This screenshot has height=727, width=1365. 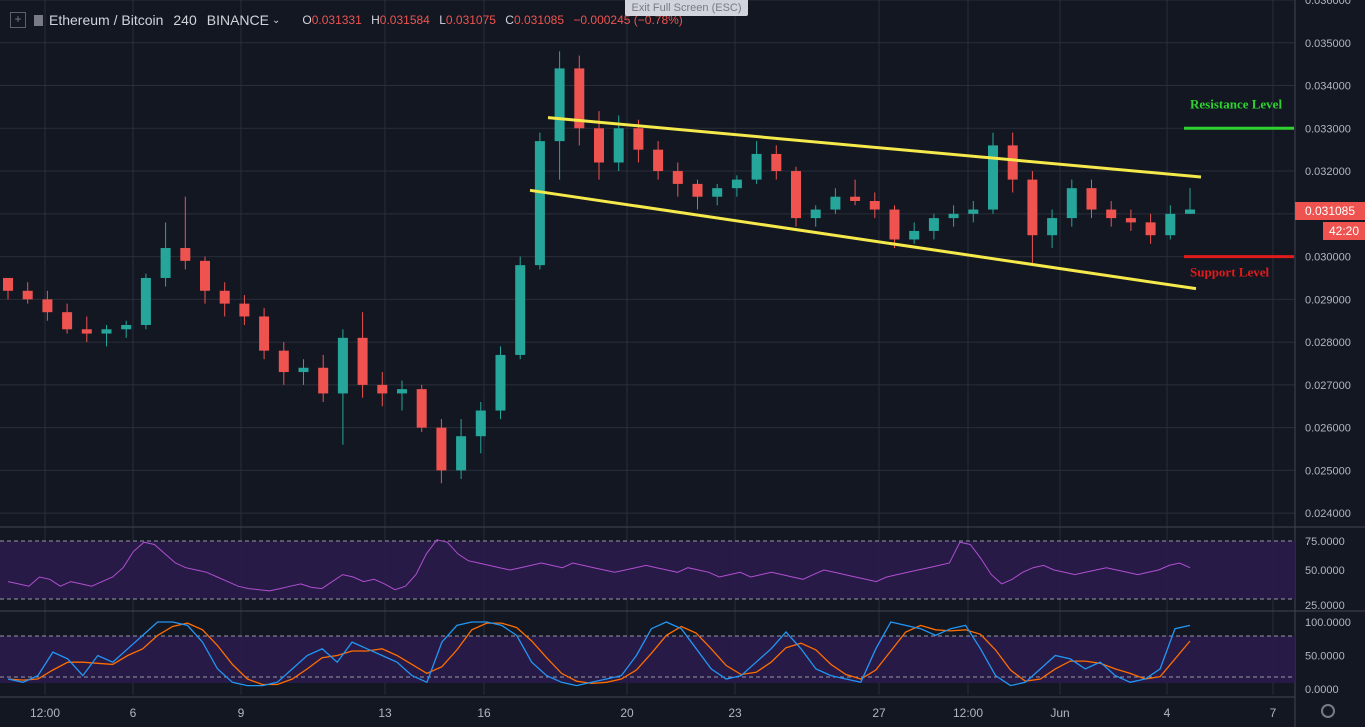 What do you see at coordinates (539, 20) in the screenshot?
I see `close-value: 0.031085` at bounding box center [539, 20].